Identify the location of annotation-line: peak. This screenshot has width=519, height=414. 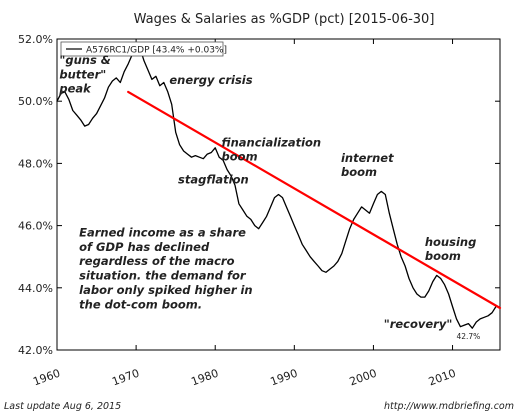
(75, 89).